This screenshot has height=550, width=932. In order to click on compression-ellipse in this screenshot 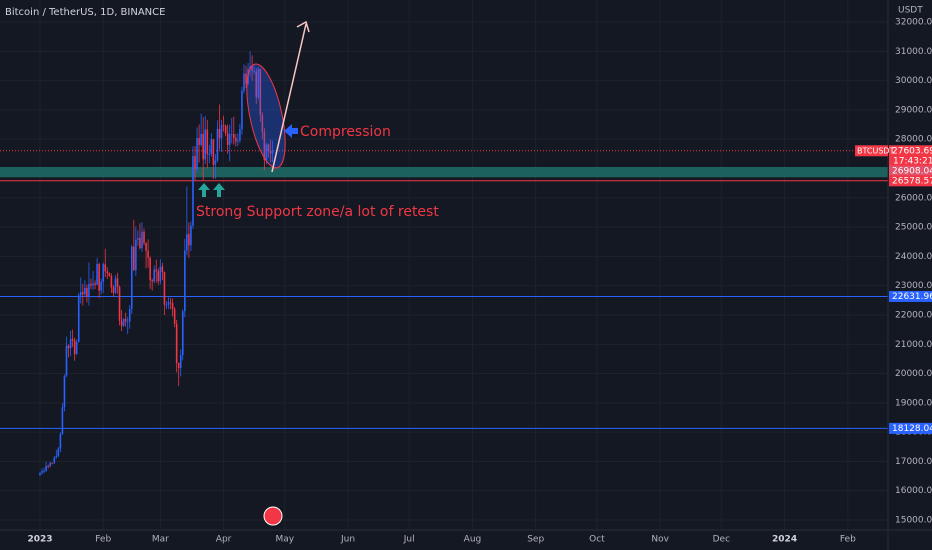, I will do `click(266, 116)`.